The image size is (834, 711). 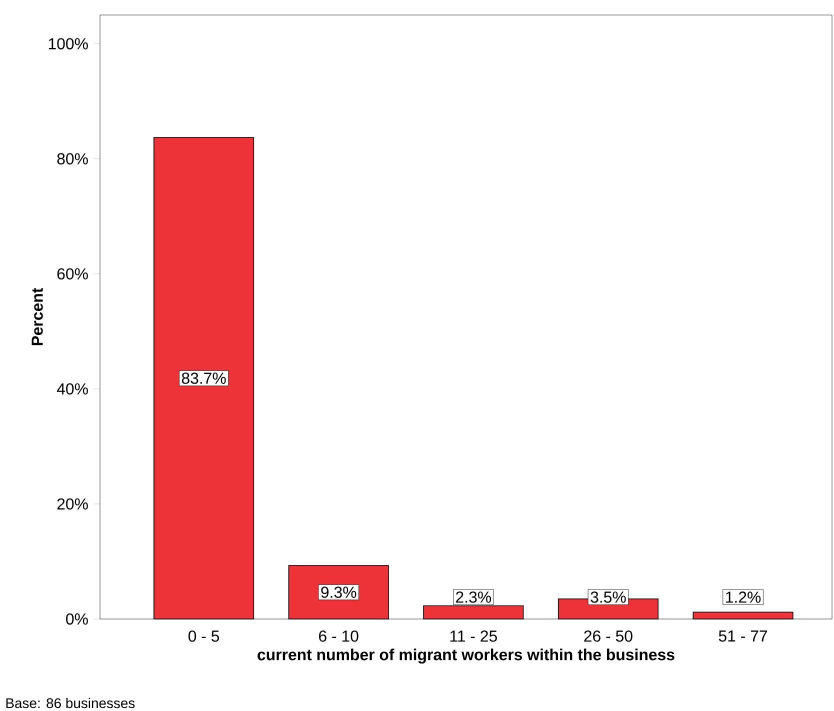 I want to click on y-tick-label: 40%, so click(x=72, y=389).